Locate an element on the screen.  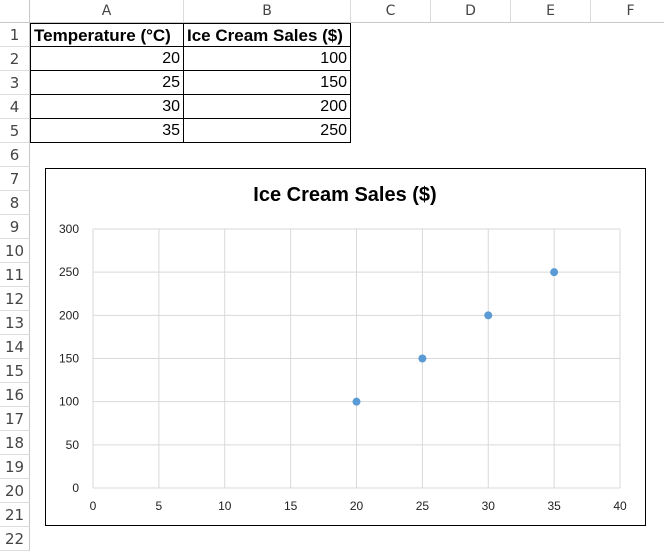
row-header-3: 3 is located at coordinates (15, 83).